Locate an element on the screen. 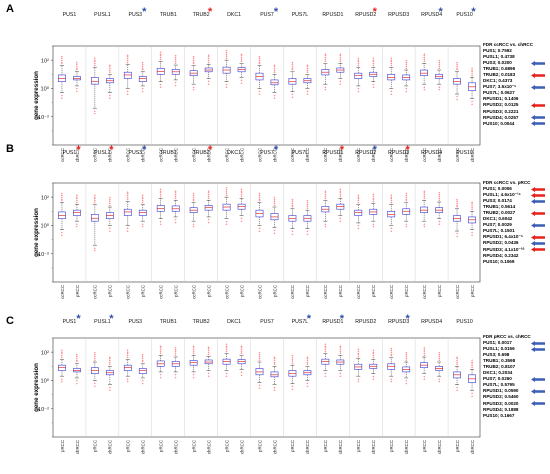  gene-label: RPUSD2 is located at coordinates (365, 322).